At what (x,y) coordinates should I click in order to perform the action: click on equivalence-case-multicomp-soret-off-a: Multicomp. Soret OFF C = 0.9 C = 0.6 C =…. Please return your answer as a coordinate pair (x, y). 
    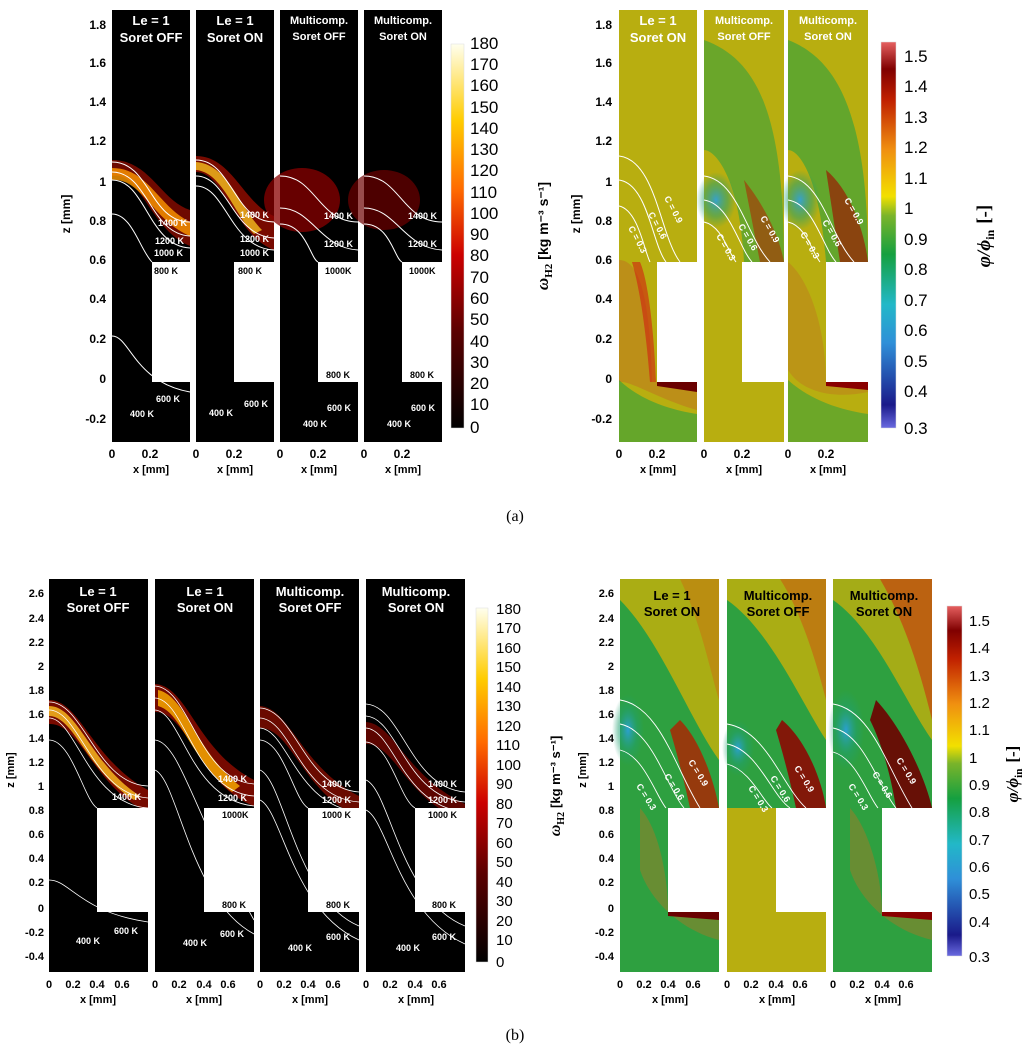
    Looking at the image, I should click on (740, 226).